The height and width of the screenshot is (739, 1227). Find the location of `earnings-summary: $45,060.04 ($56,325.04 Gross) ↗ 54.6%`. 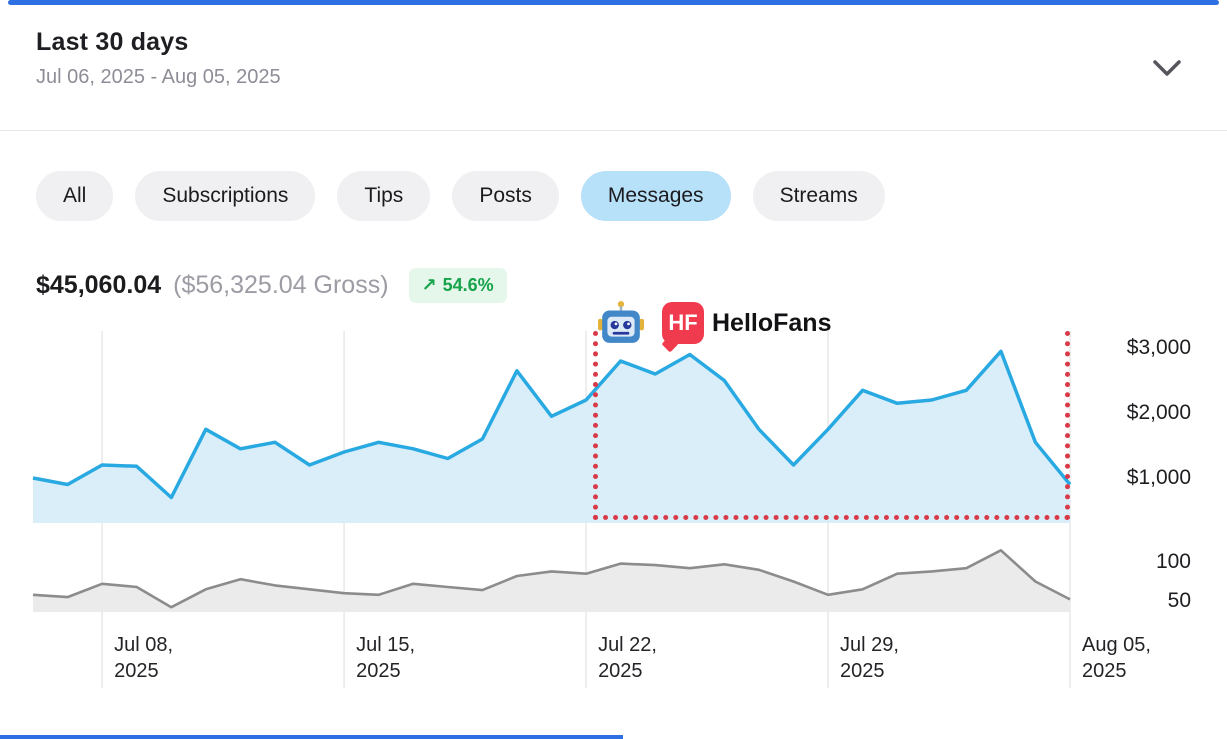

earnings-summary: $45,060.04 ($56,325.04 Gross) ↗ 54.6% is located at coordinates (271, 285).